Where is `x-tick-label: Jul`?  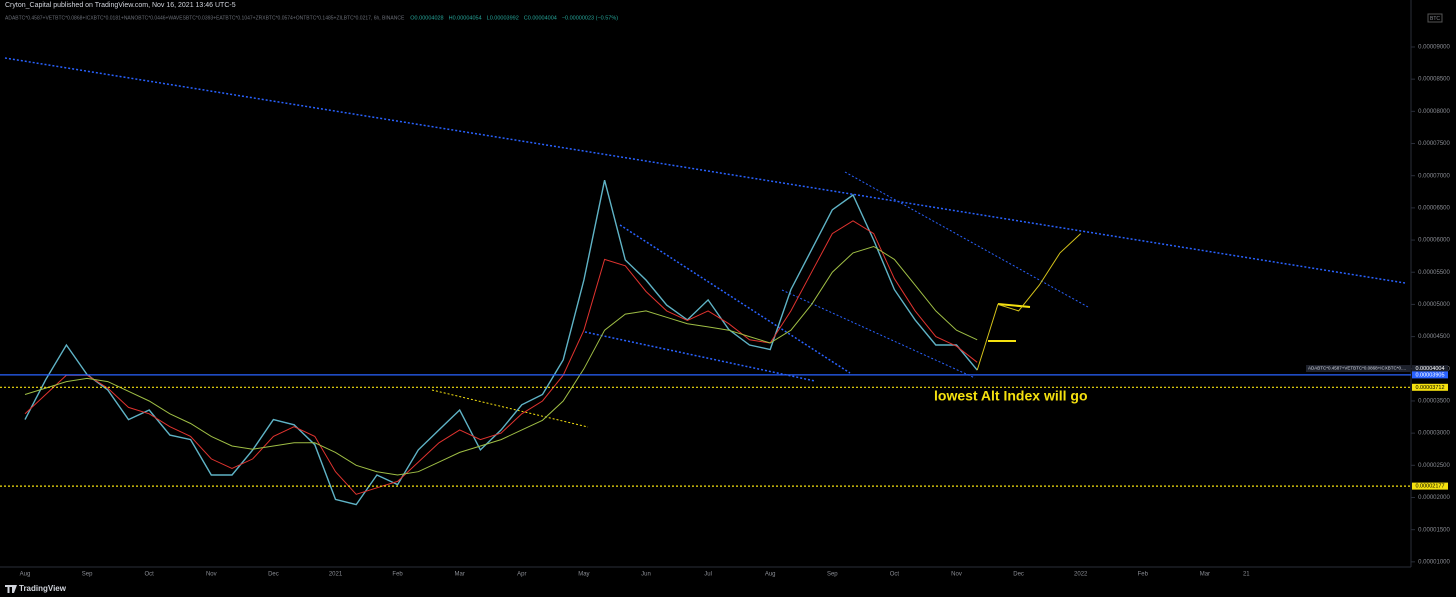 x-tick-label: Jul is located at coordinates (708, 575).